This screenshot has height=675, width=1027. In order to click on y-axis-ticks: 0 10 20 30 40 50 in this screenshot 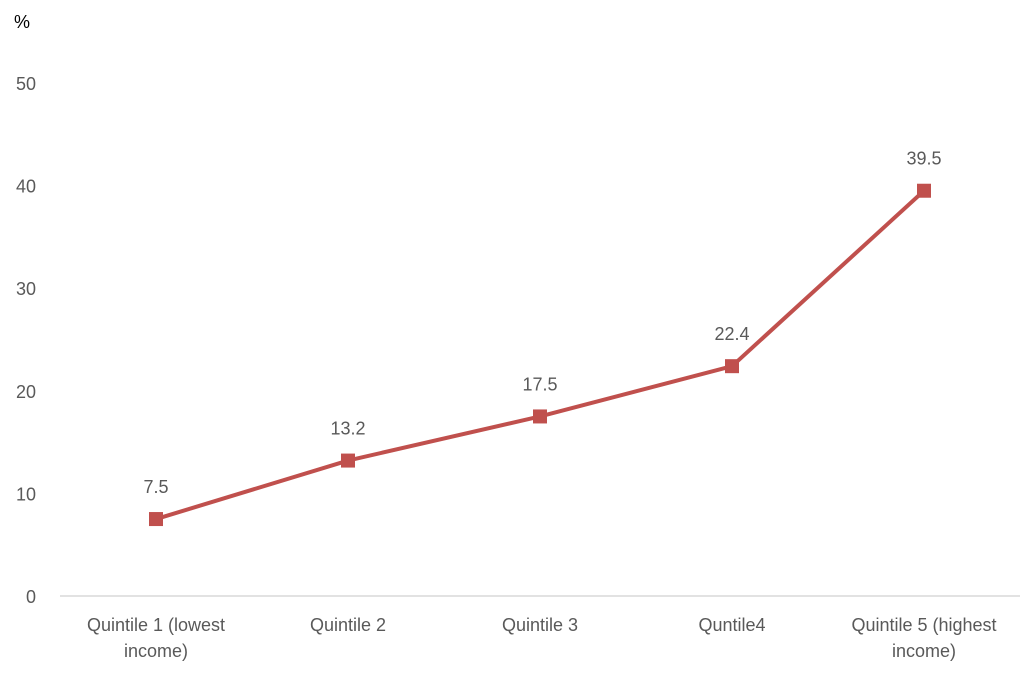, I will do `click(26, 340)`.